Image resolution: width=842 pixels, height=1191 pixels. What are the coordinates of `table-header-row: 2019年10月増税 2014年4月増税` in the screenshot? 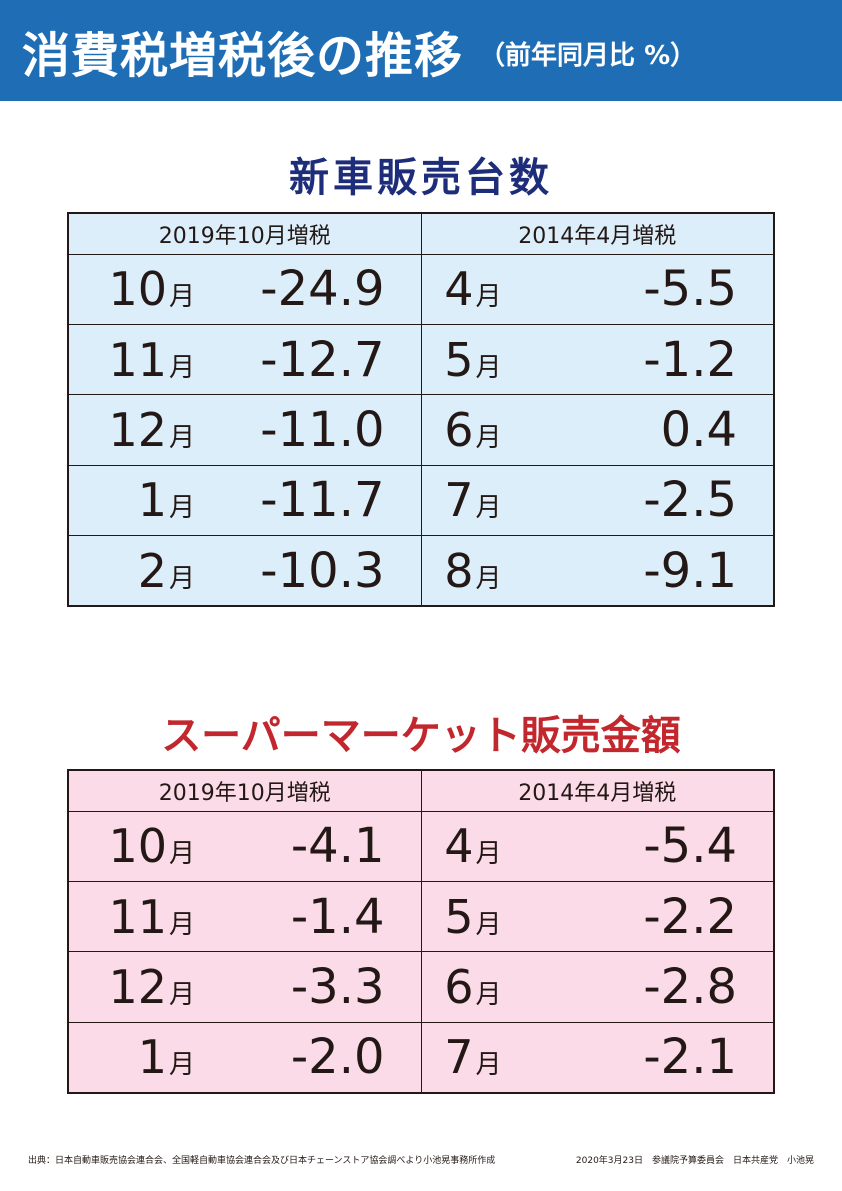 It's located at (421, 233).